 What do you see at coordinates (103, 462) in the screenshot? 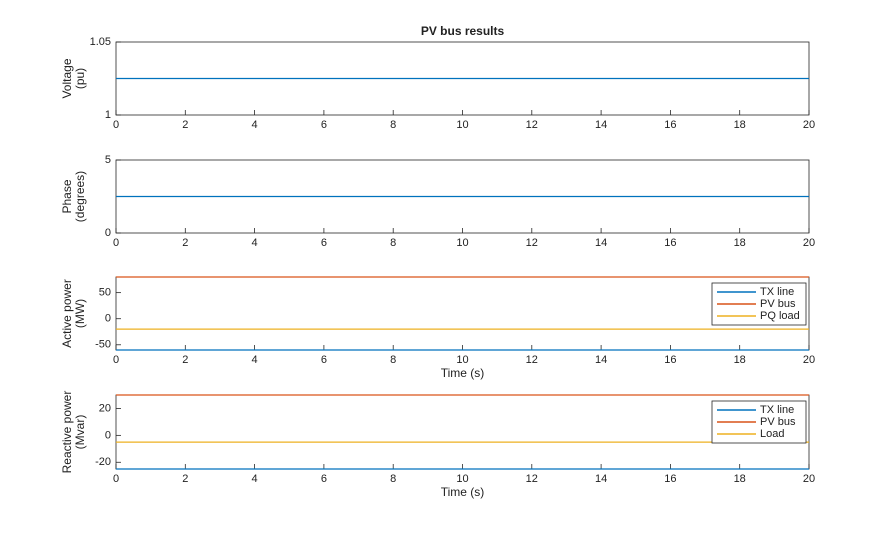
I see `y-tick-label: -20` at bounding box center [103, 462].